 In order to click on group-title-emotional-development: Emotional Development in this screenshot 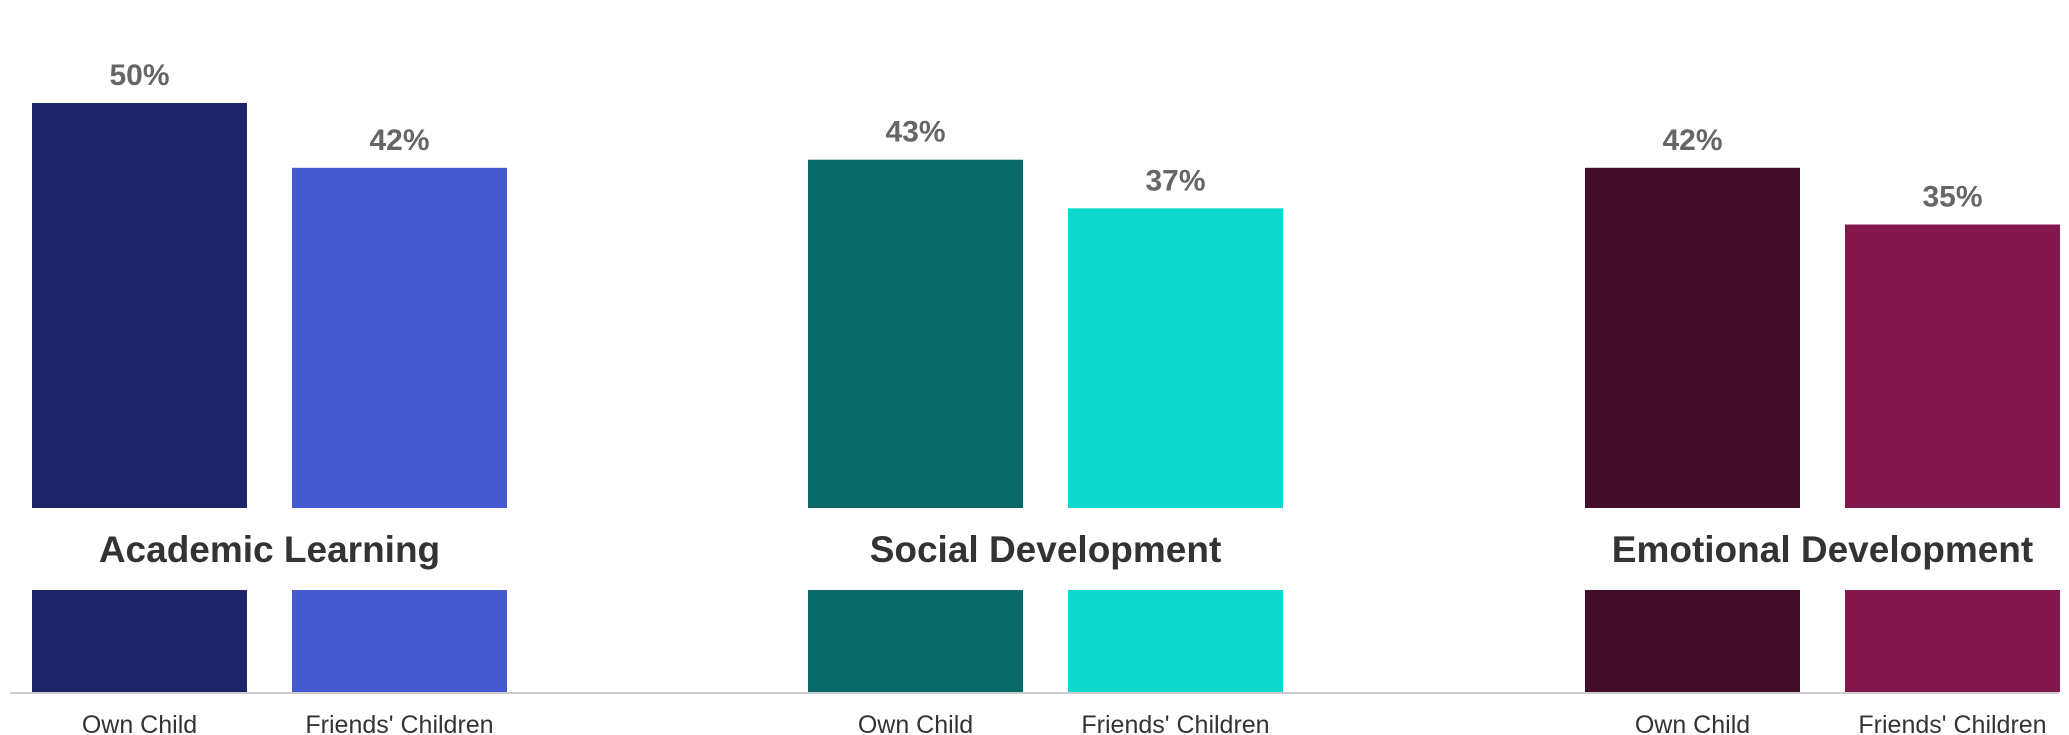, I will do `click(1822, 549)`.